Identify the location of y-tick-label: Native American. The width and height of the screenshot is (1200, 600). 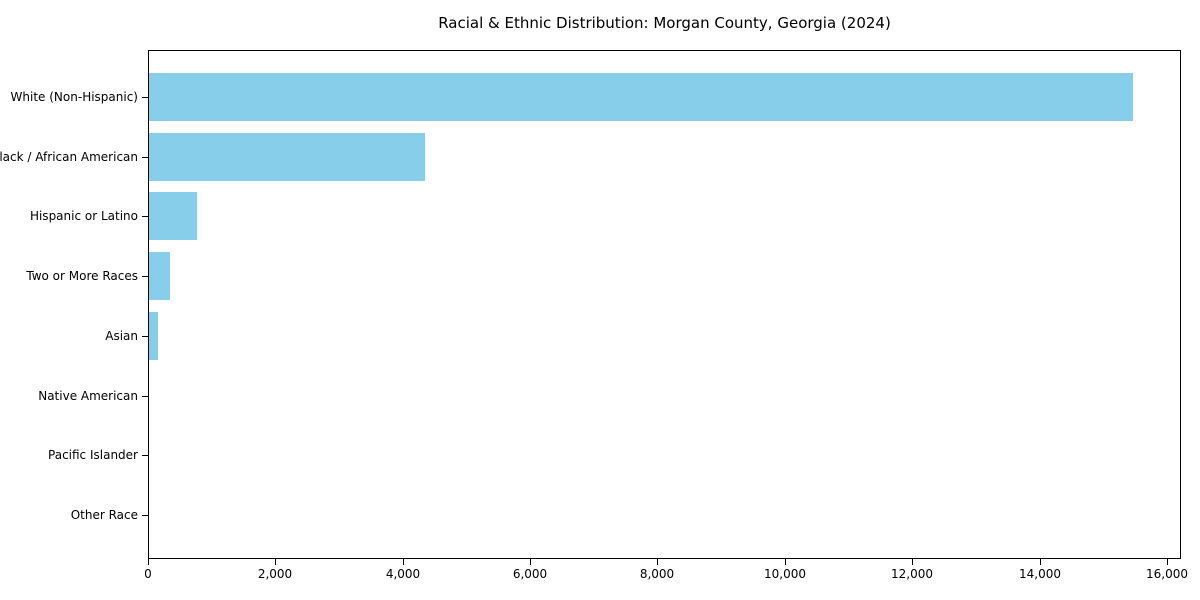
(88, 396).